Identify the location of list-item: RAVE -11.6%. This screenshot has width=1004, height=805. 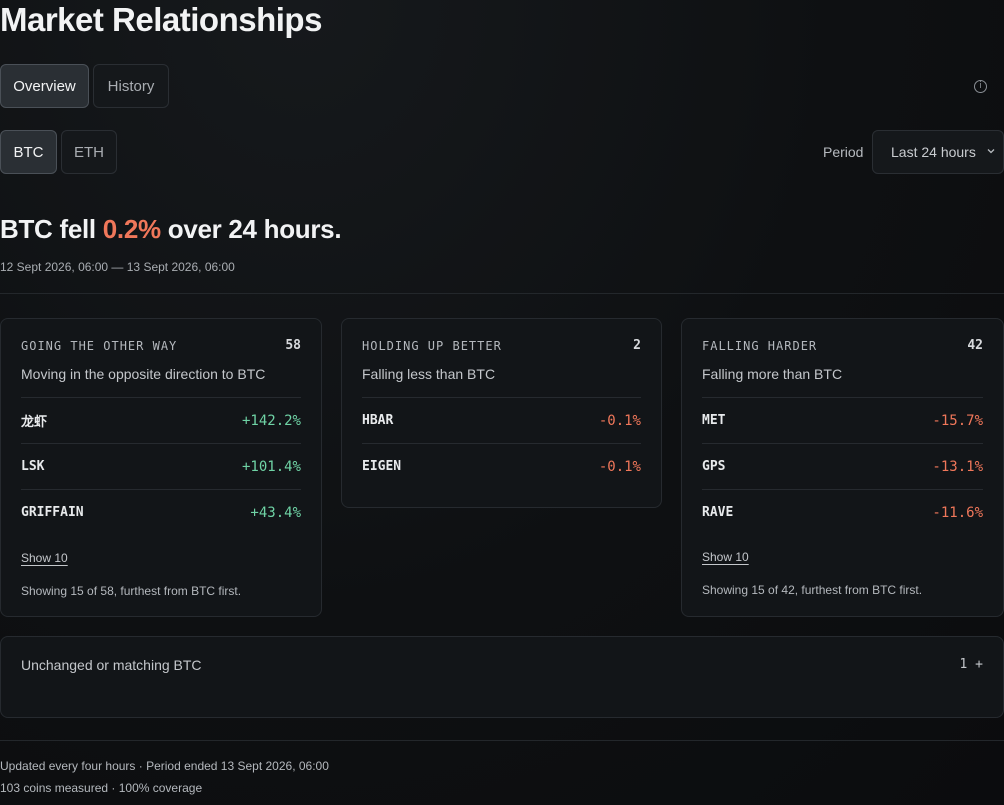
(842, 512).